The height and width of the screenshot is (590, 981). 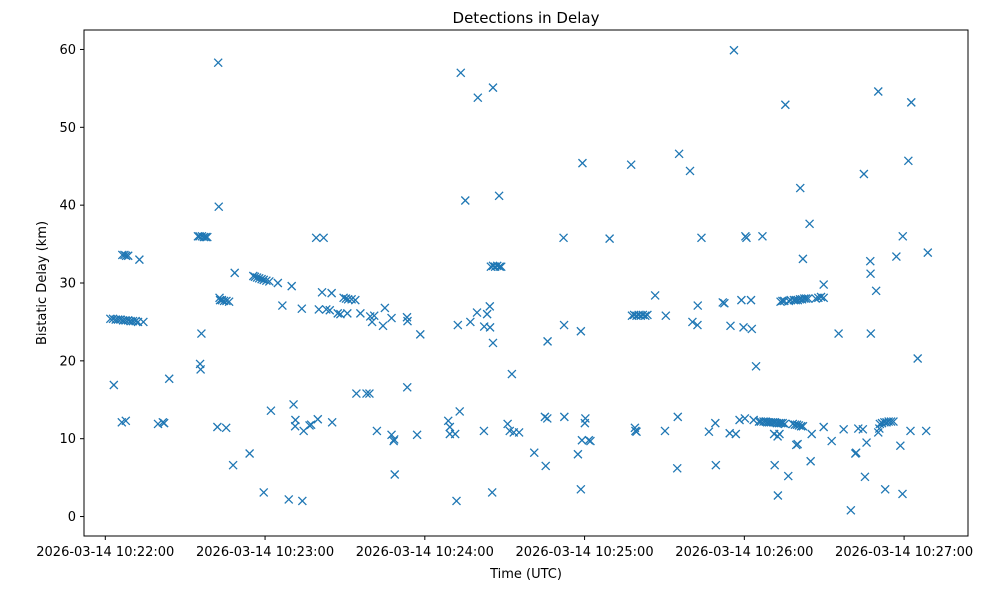 What do you see at coordinates (67, 128) in the screenshot?
I see `y-tick-label: 50` at bounding box center [67, 128].